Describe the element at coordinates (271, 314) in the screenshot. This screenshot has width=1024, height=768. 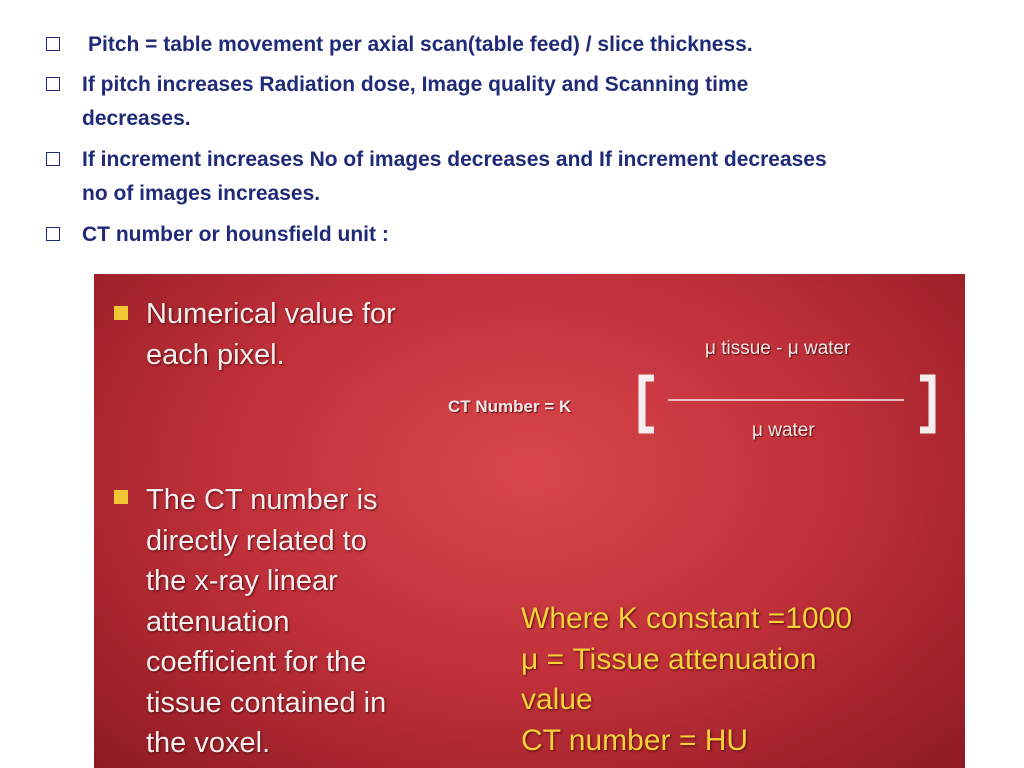
I see `point-text: Numerical value for` at that location.